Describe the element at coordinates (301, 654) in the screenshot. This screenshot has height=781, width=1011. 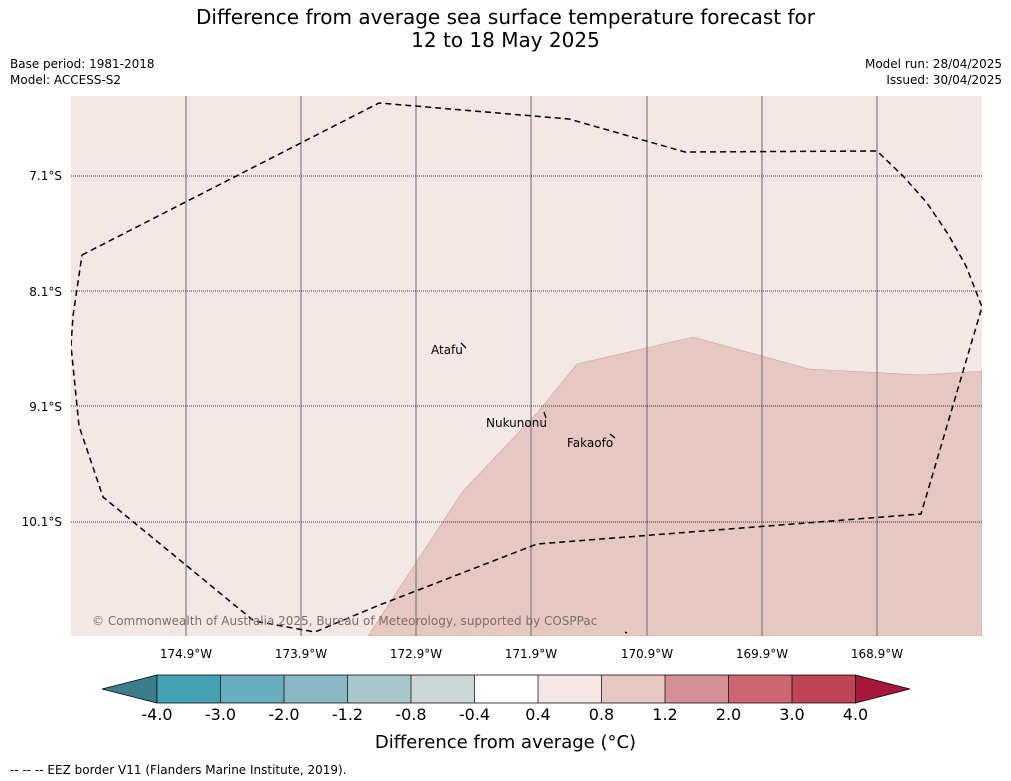
I see `longitude-label: 173.9°W` at that location.